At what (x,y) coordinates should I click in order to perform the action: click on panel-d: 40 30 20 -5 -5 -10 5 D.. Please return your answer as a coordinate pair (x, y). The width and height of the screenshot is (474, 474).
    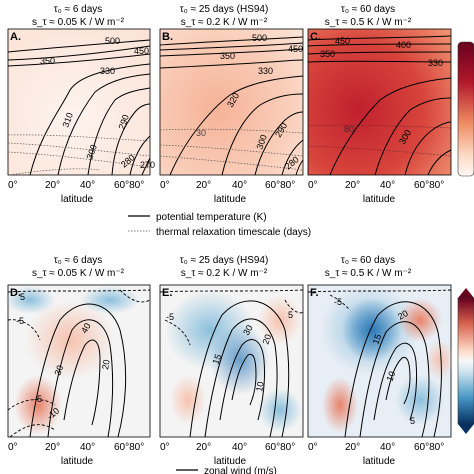
    Looking at the image, I should click on (77, 361).